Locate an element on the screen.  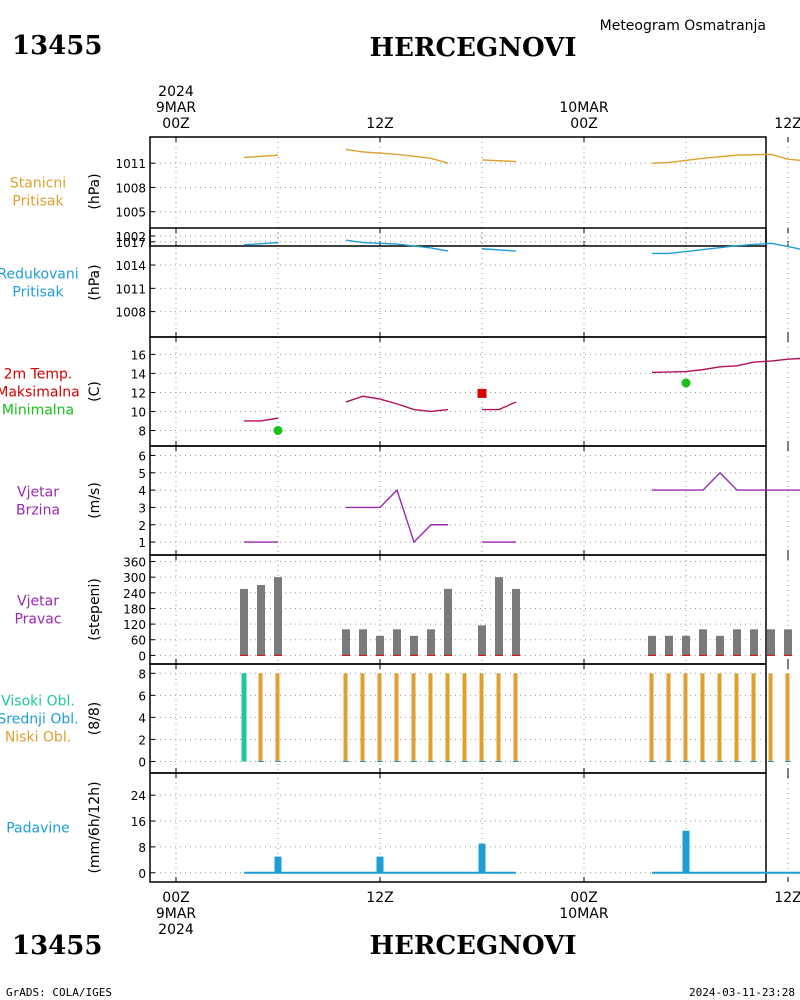
panel-station-pressure: 1002 1005 1008 1011 (hPa) Stanicni Pritisak is located at coordinates (405, 191).